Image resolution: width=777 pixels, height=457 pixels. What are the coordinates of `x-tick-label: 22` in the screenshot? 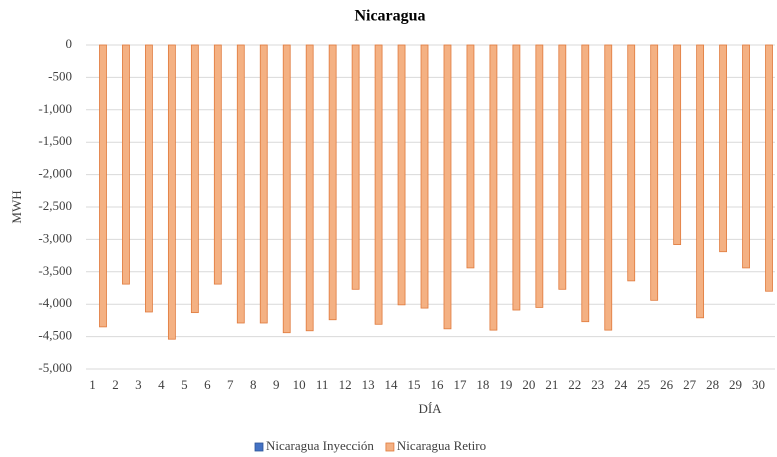 It's located at (574, 384).